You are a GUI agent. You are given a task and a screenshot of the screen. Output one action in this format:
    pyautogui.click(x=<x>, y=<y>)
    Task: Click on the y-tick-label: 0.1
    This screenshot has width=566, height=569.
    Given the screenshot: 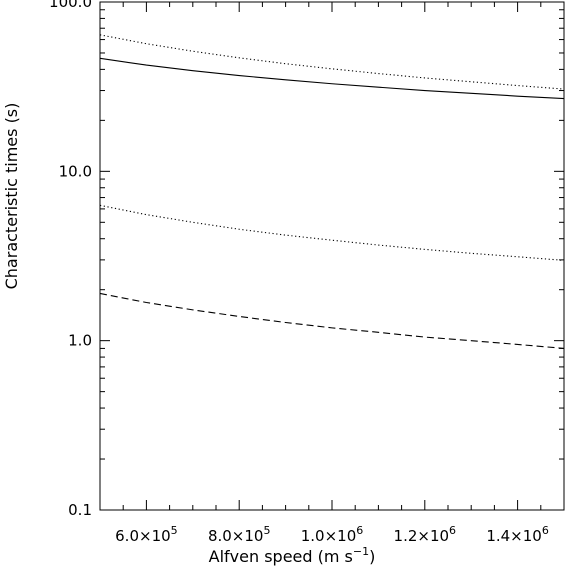 What is the action you would take?
    pyautogui.click(x=80, y=510)
    